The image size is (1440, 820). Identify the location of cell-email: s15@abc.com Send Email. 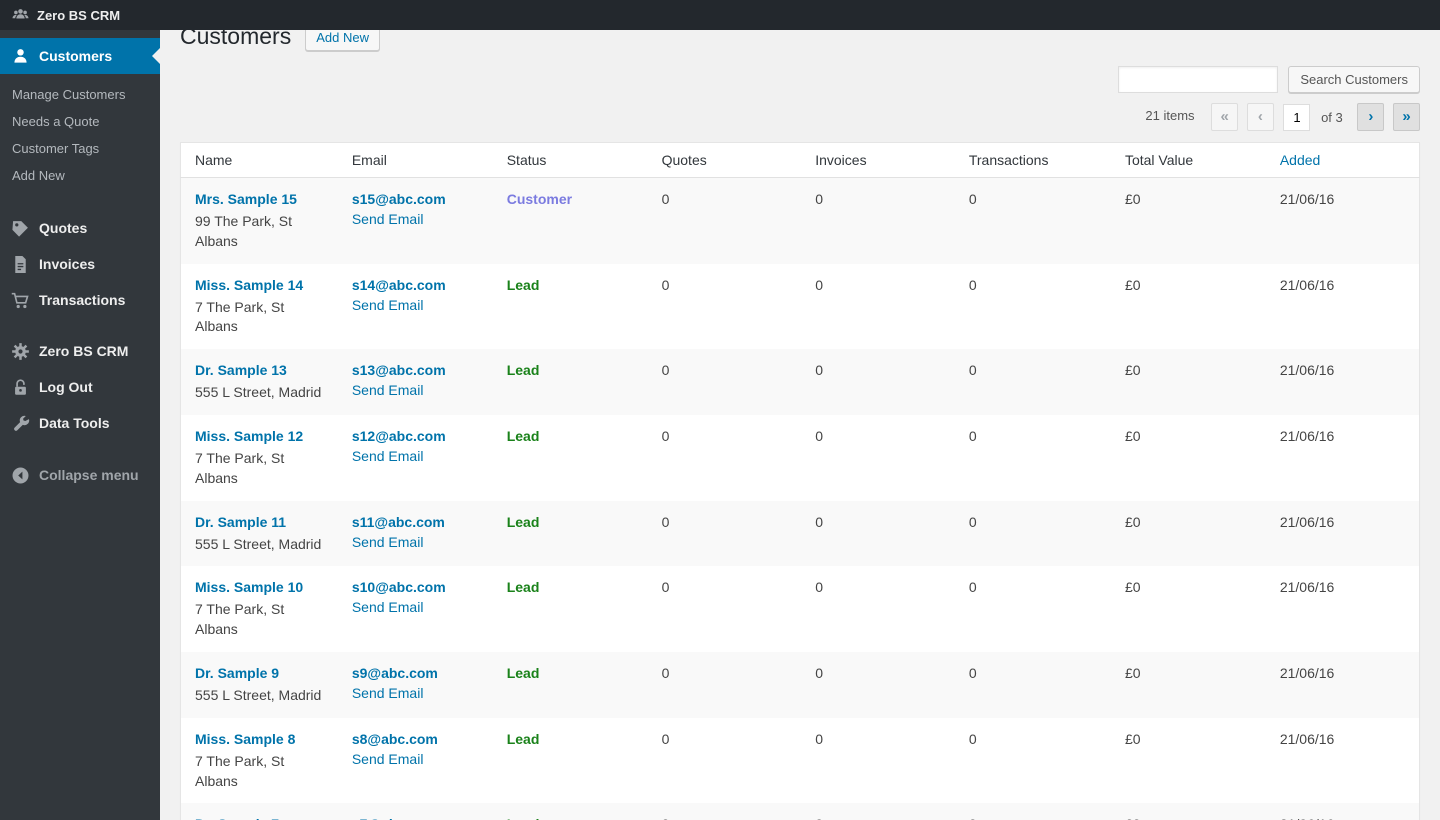
(415, 221).